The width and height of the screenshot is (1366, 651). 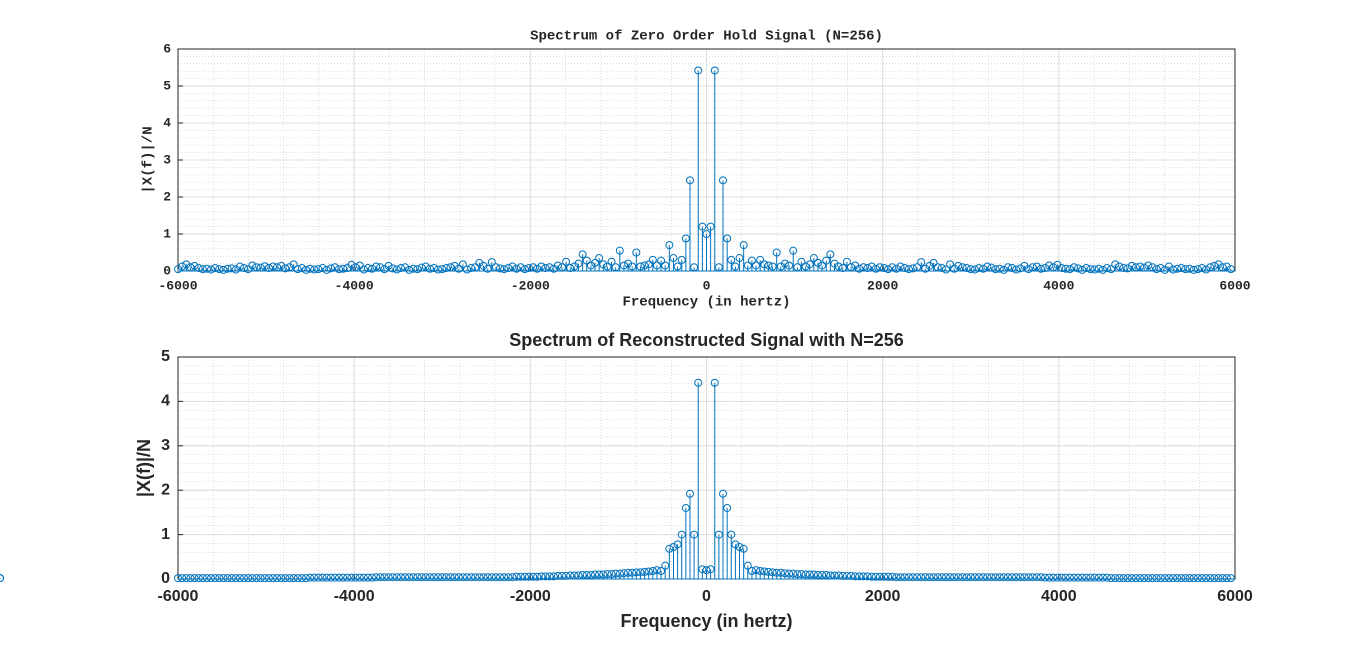 What do you see at coordinates (1234, 285) in the screenshot?
I see `x-tick-label: 6000` at bounding box center [1234, 285].